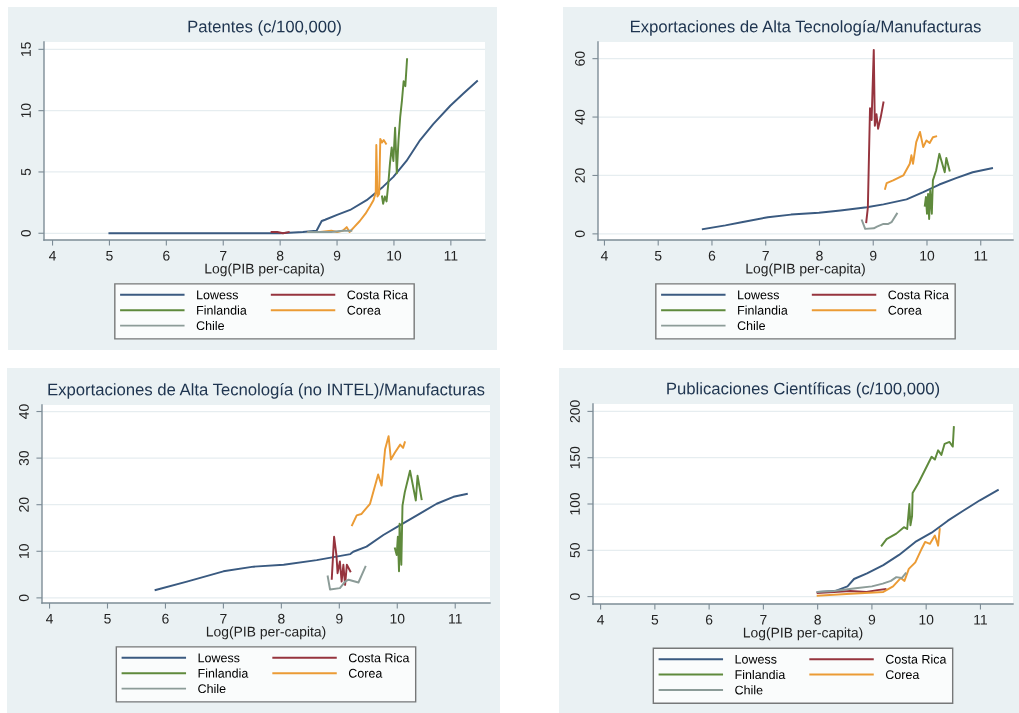  What do you see at coordinates (26, 172) in the screenshot?
I see `y-tick-label: 5` at bounding box center [26, 172].